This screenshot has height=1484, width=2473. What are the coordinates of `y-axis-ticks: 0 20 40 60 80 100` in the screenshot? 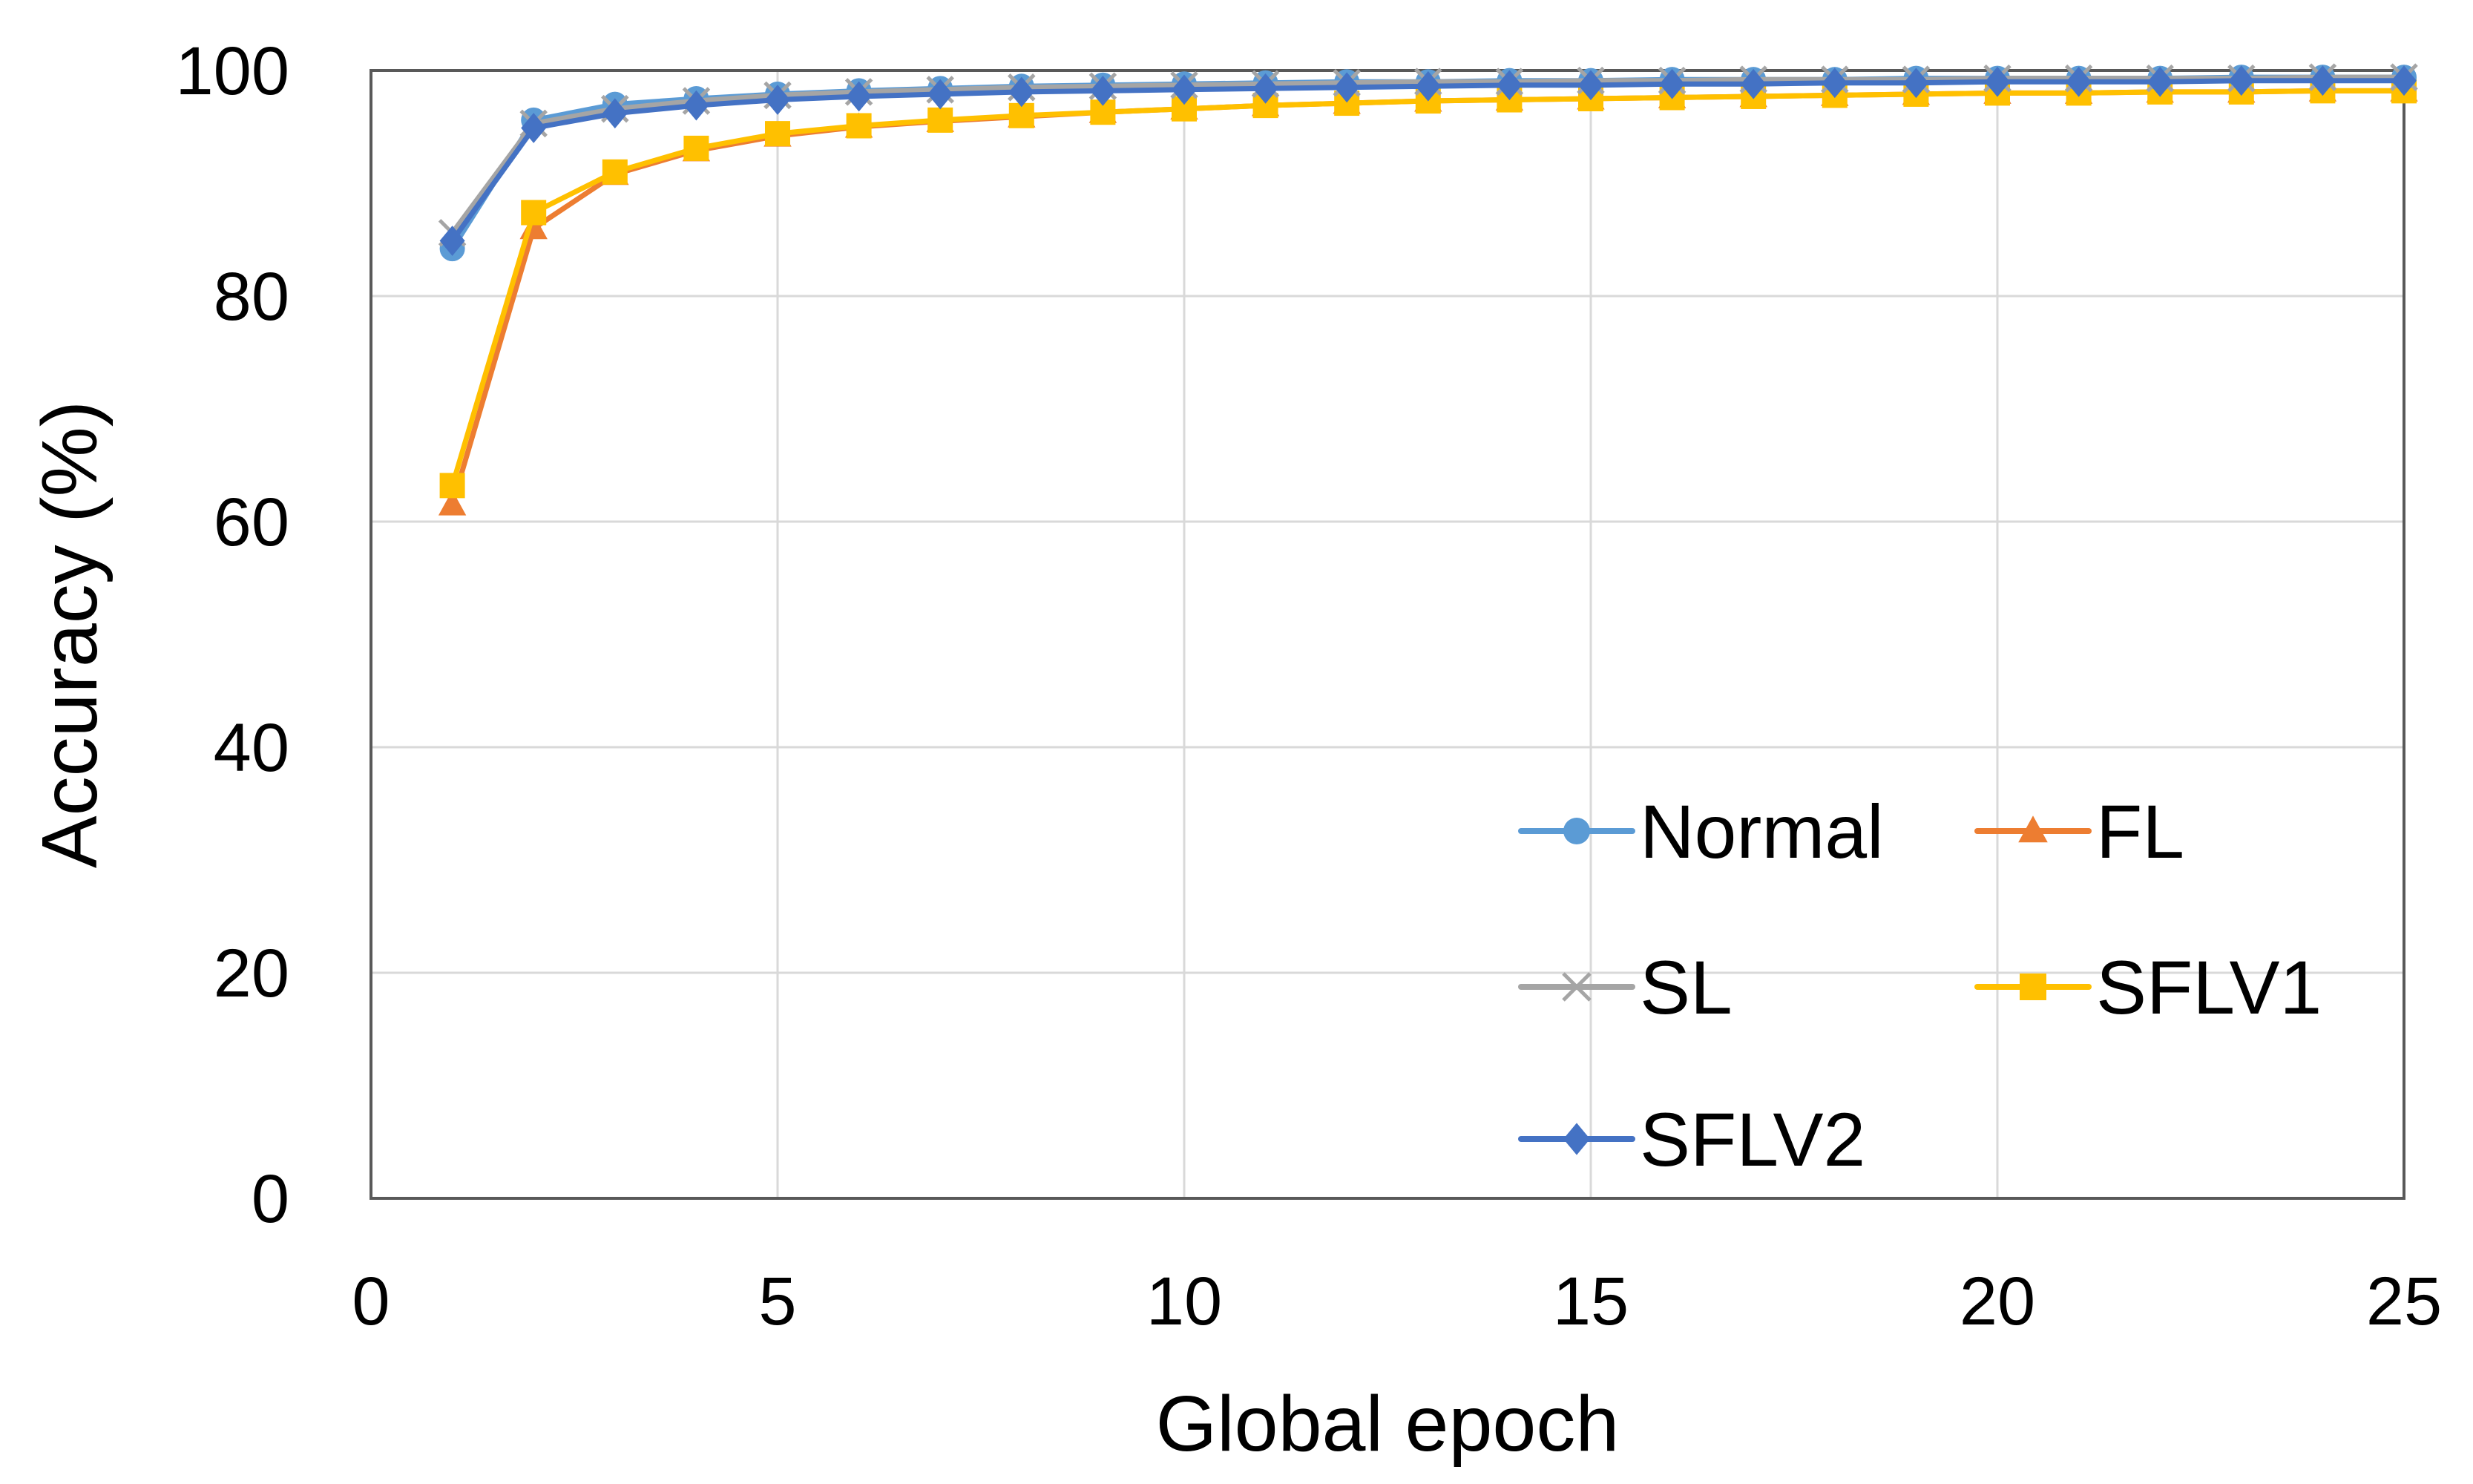 It's located at (233, 635).